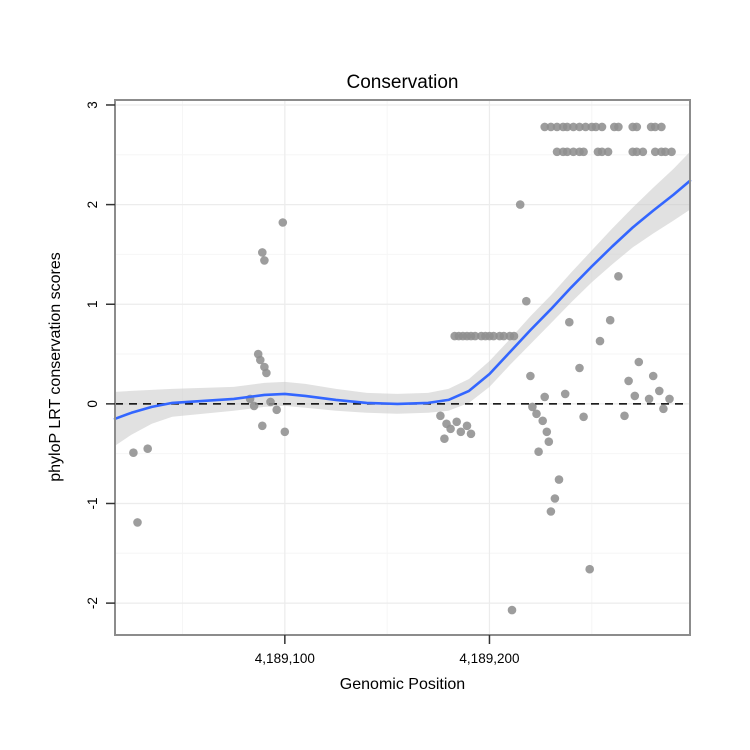  I want to click on y-tick-label: -1, so click(92, 503).